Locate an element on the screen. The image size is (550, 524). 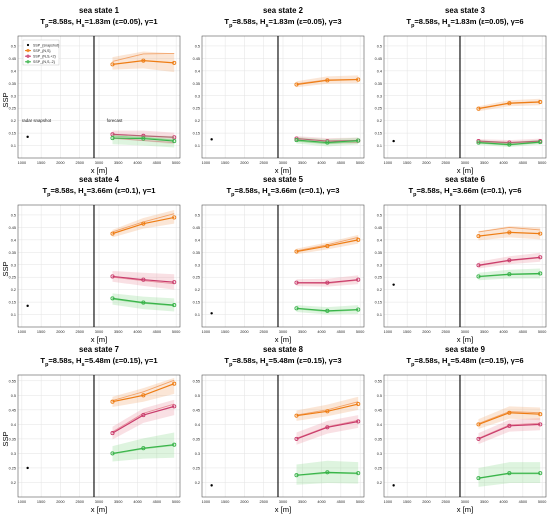
legend-label: SSP_{snapshot} is located at coordinates (46, 45).